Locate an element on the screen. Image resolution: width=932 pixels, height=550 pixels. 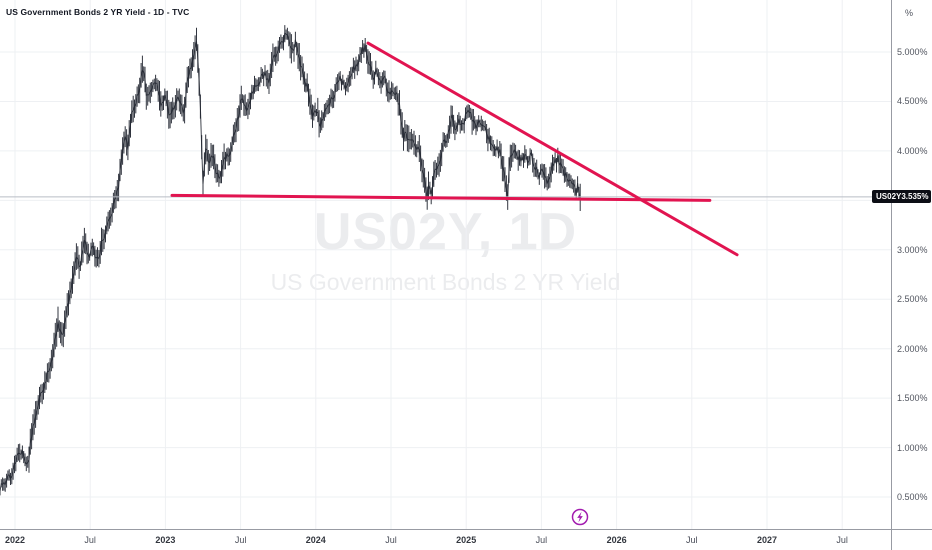
price-scale-tick: 4.500% is located at coordinates (912, 101).